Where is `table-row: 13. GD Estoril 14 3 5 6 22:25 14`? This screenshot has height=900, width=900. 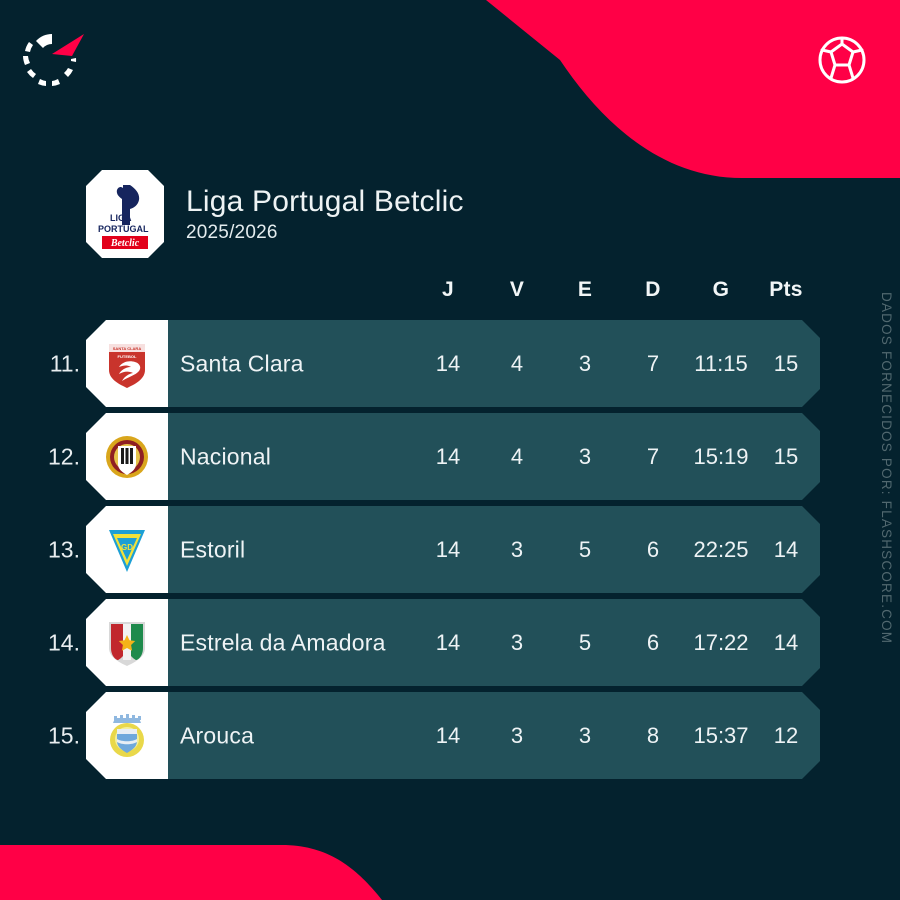
table-row: 13. GD Estoril 14 3 5 6 22:25 14 is located at coordinates (450, 549).